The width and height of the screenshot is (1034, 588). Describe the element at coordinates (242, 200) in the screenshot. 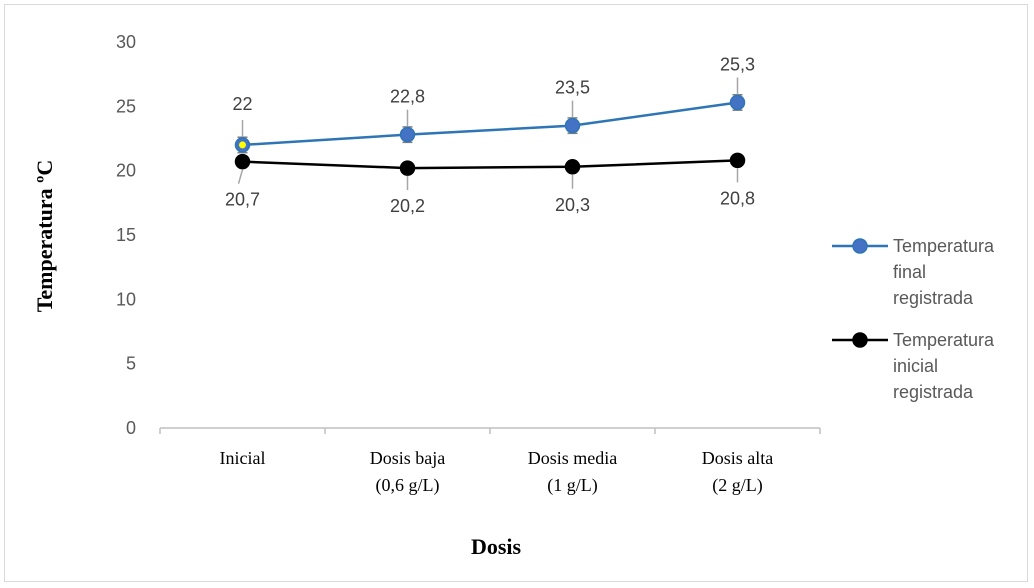

I see `data-label: 20,7` at that location.